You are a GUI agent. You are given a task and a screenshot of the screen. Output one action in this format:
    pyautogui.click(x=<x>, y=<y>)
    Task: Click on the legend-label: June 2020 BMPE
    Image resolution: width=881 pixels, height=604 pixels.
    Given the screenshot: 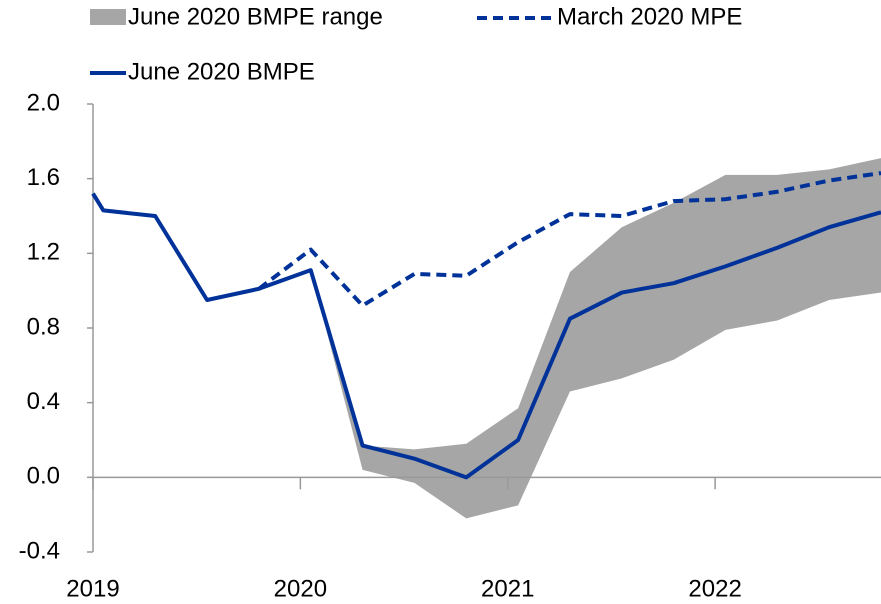 What is the action you would take?
    pyautogui.click(x=221, y=71)
    